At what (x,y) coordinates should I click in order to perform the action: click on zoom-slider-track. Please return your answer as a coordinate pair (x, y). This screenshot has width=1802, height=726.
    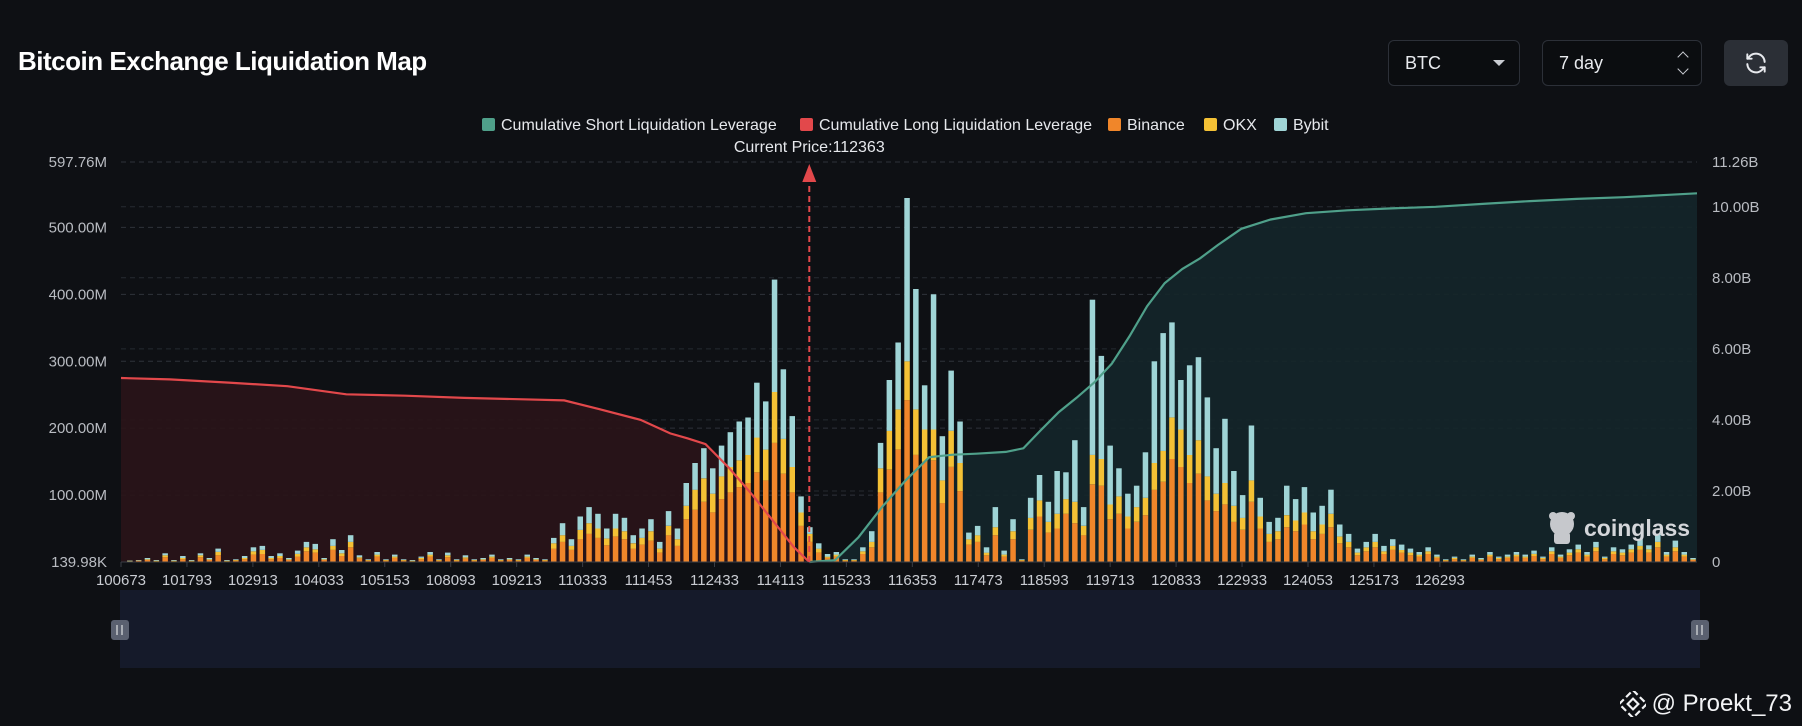
    Looking at the image, I should click on (910, 629).